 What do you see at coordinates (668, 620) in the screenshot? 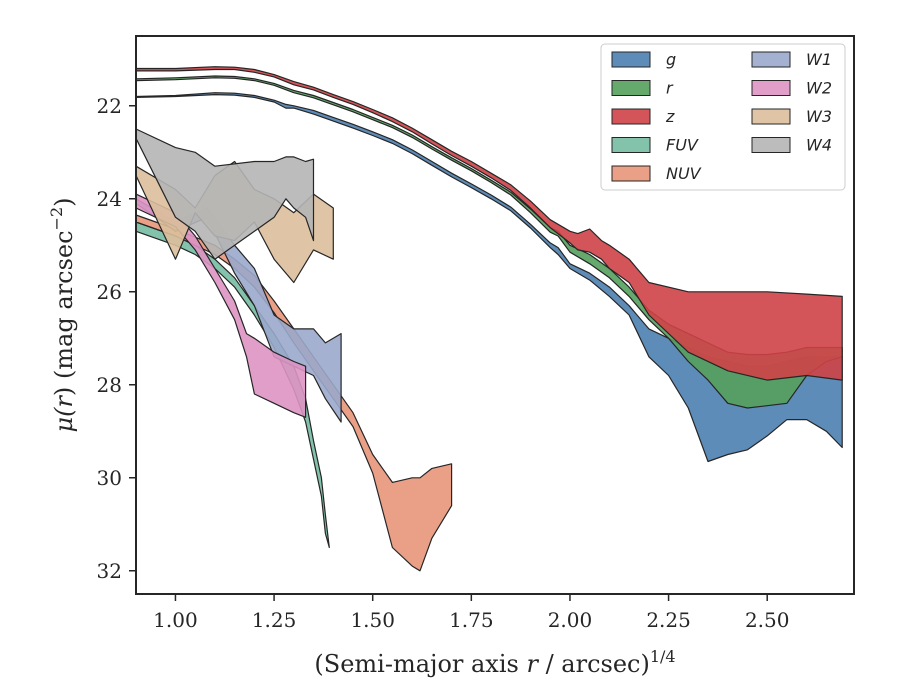
I see `x-tick-label: 2.25` at bounding box center [668, 620].